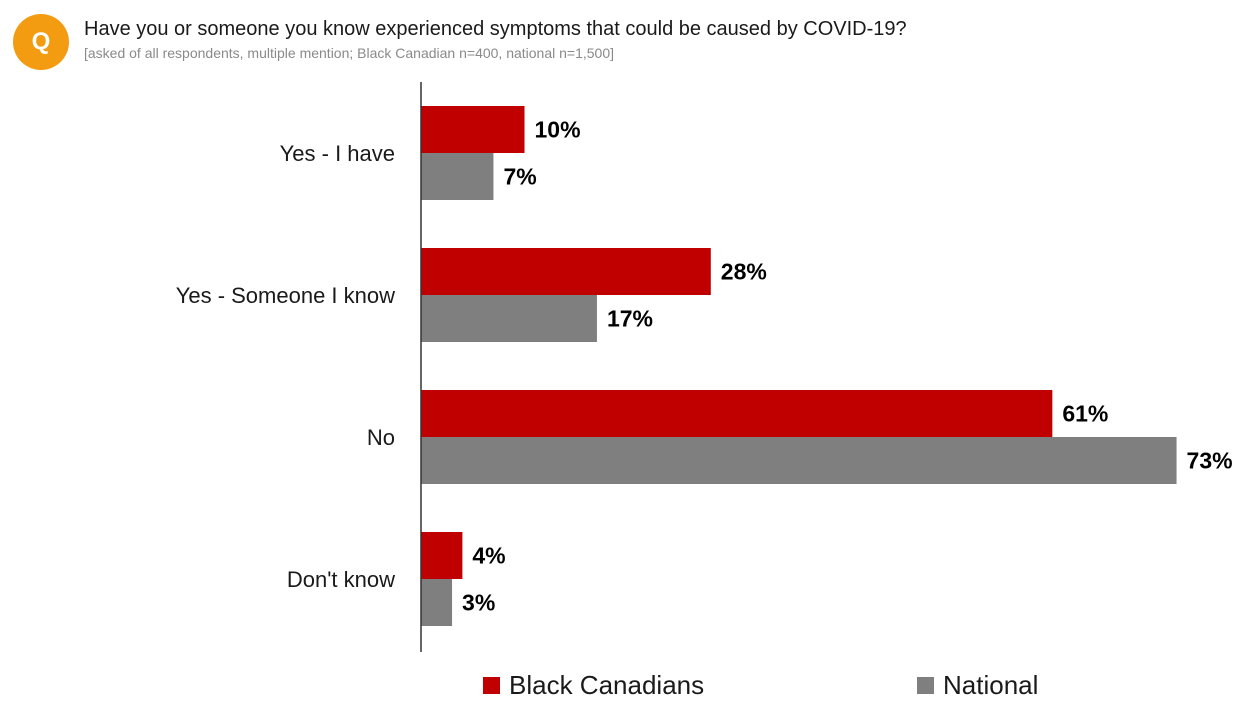  I want to click on bar-national-don-t-know, so click(437, 602).